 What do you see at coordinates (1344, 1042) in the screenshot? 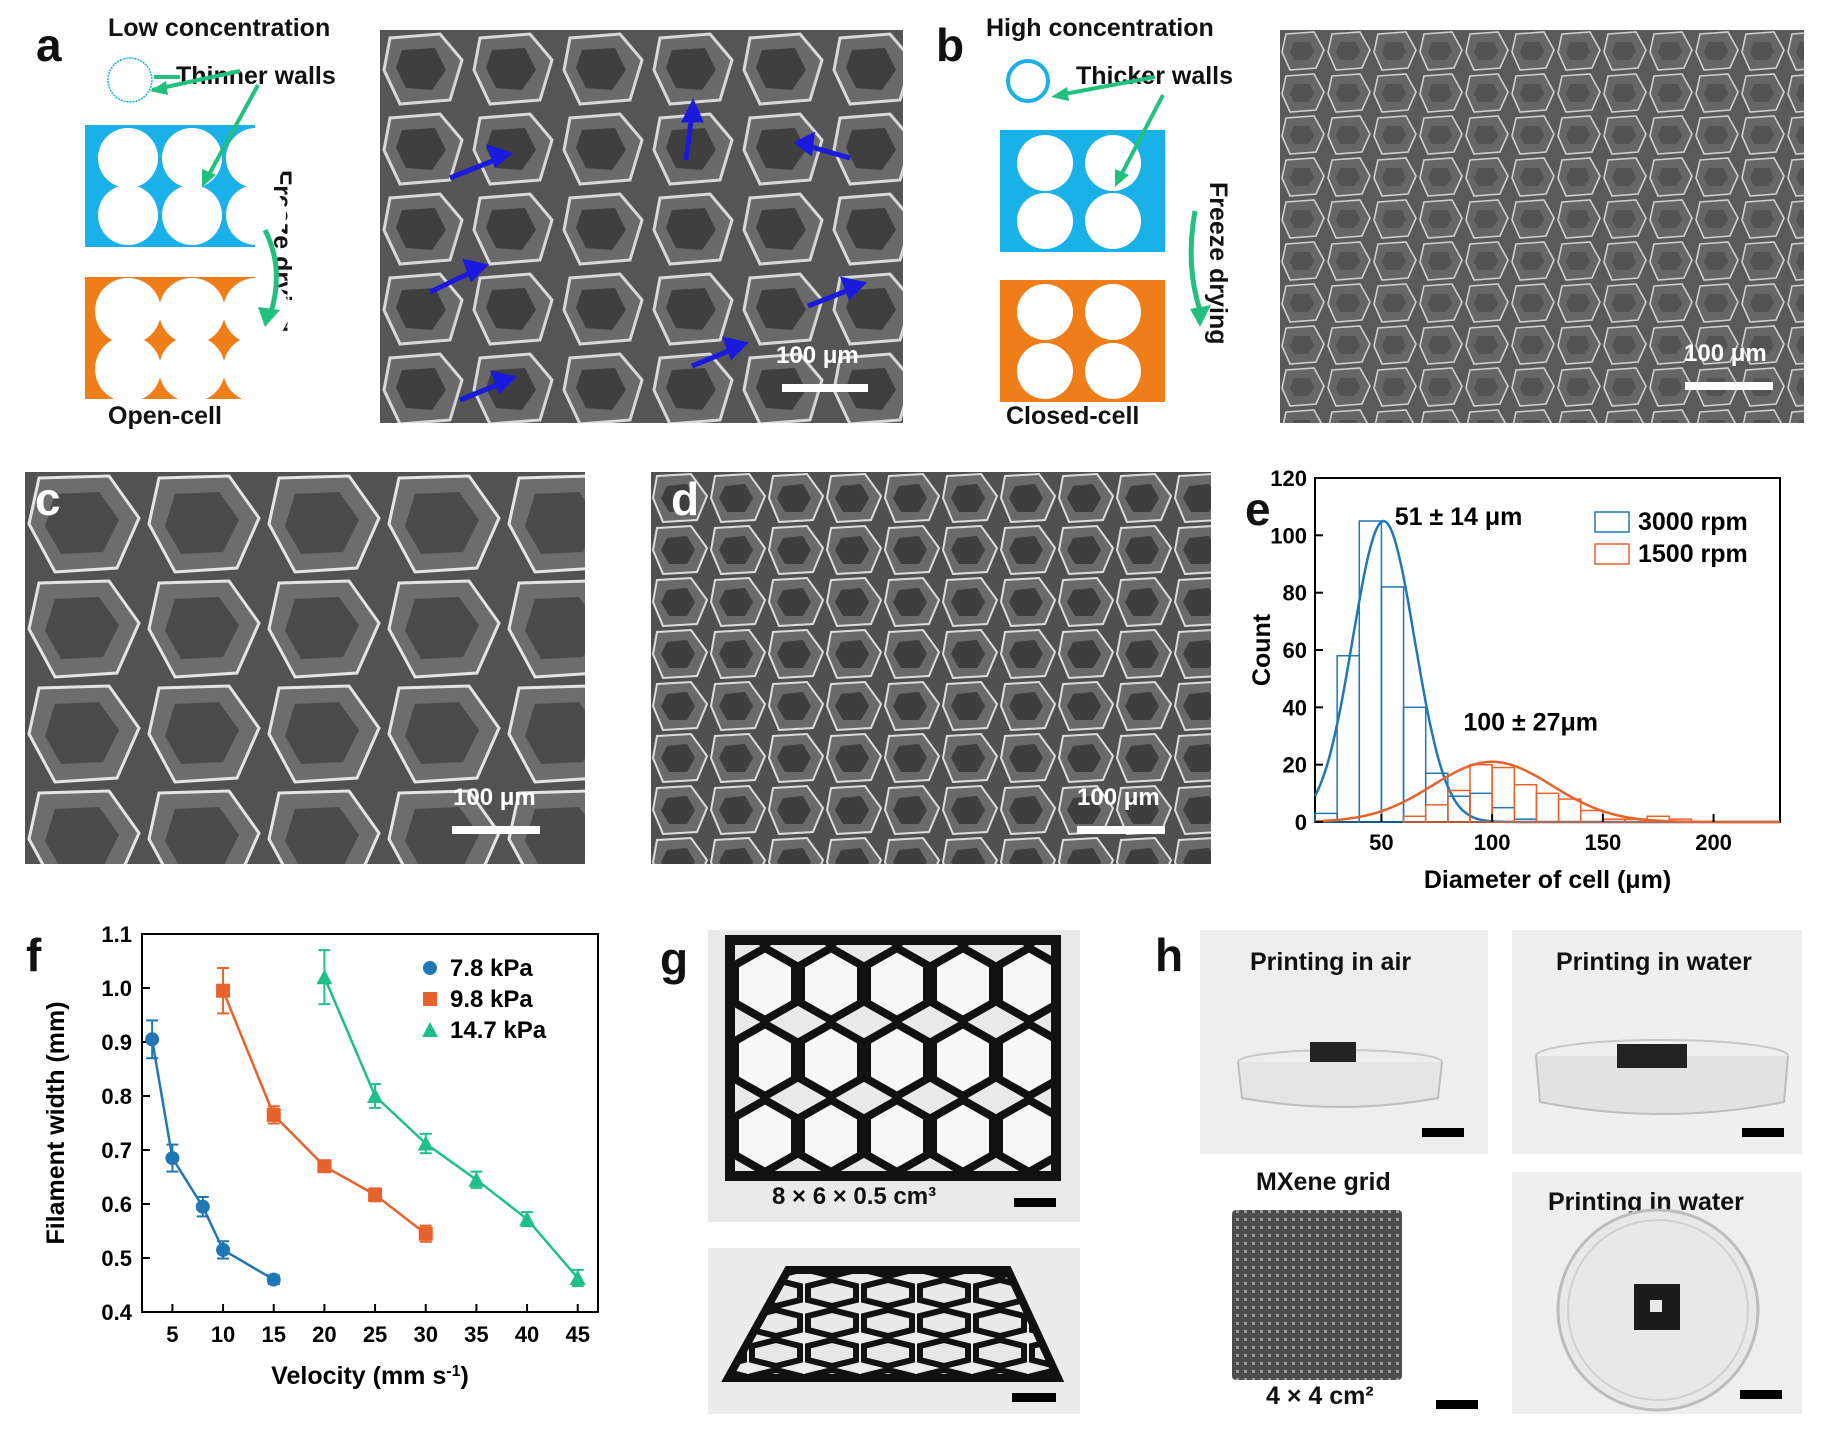
I see `panel-h-photo-air: Printing in air` at bounding box center [1344, 1042].